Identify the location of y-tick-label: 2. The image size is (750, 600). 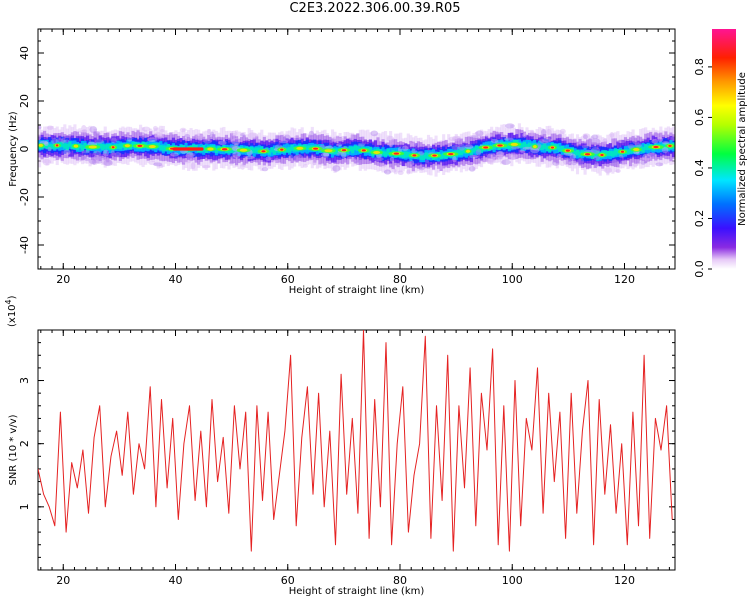
(24, 443).